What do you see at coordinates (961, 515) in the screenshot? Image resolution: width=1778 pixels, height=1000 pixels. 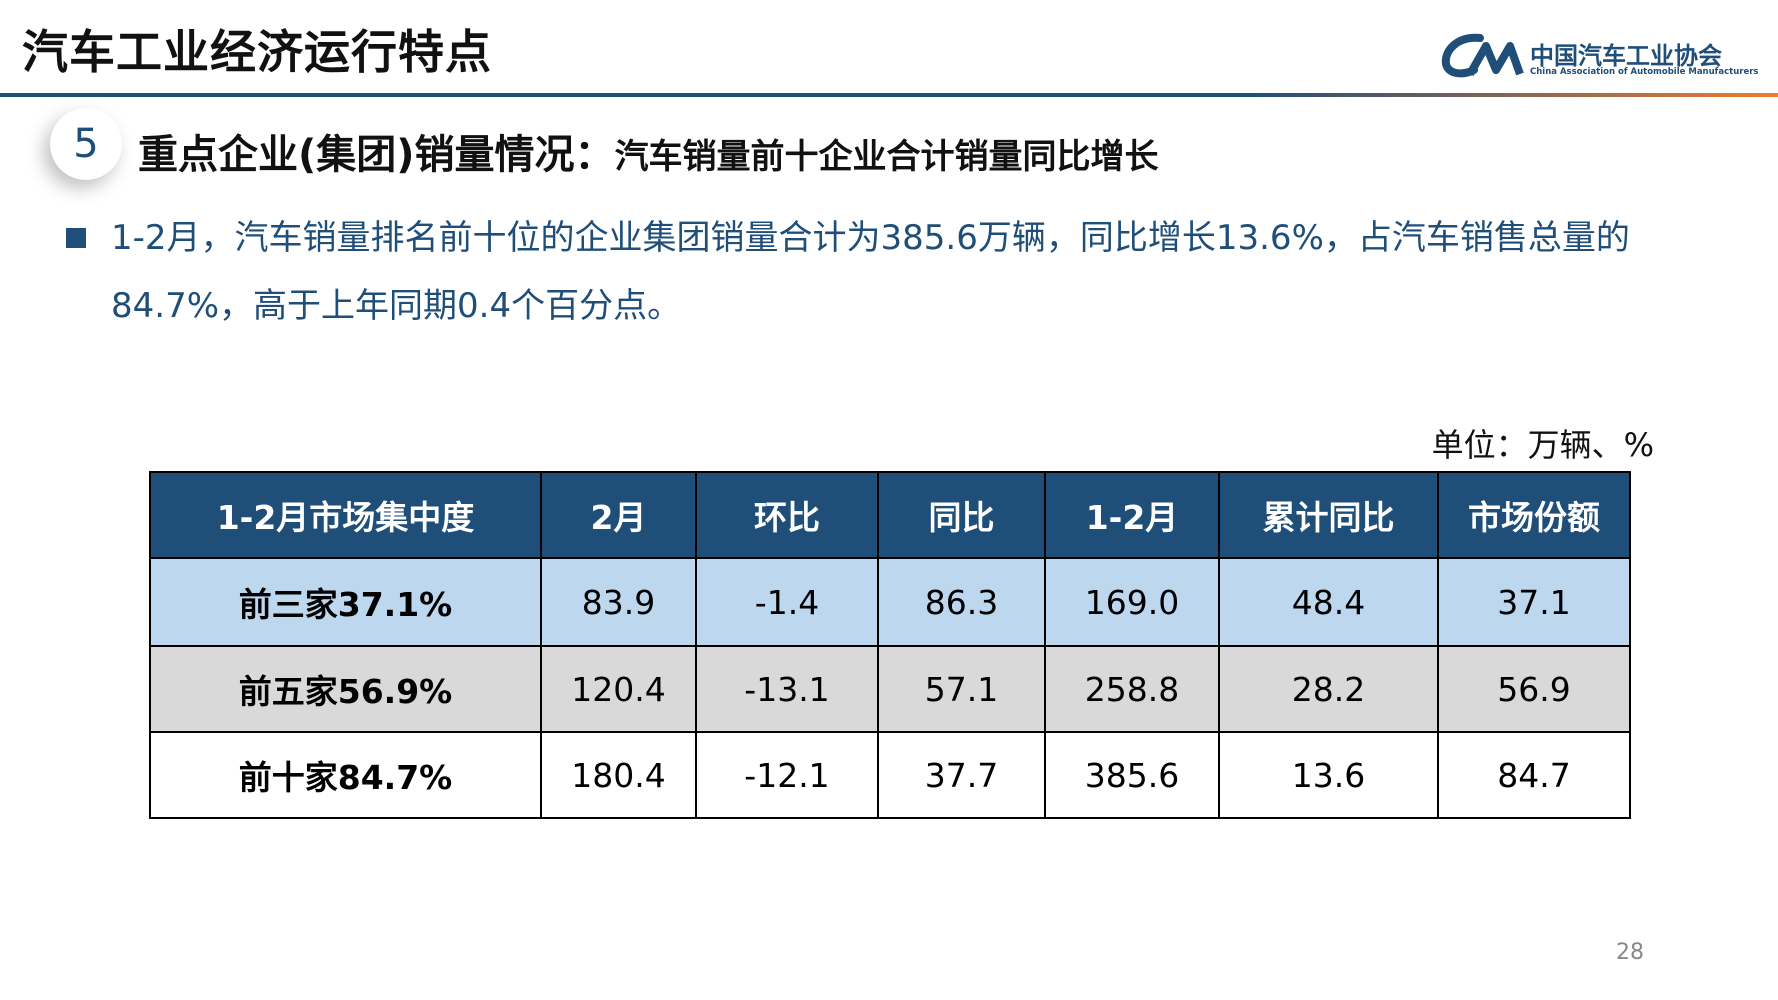 I see `header-cell: 同比` at bounding box center [961, 515].